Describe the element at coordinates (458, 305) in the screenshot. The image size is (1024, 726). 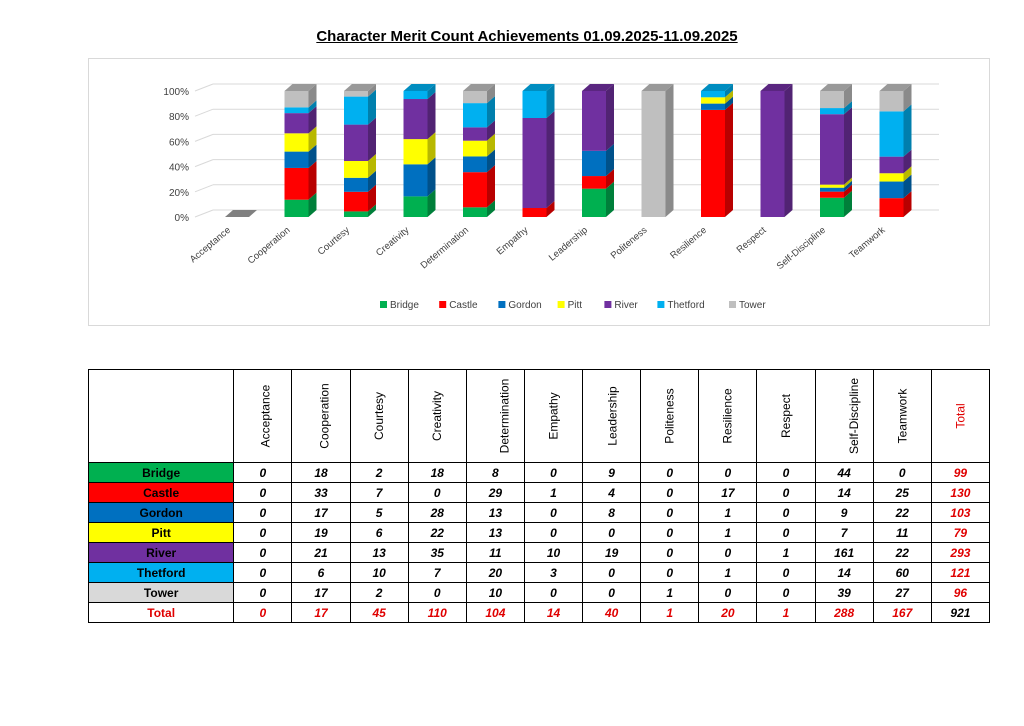
I see `legend-item-castle: Castle` at that location.